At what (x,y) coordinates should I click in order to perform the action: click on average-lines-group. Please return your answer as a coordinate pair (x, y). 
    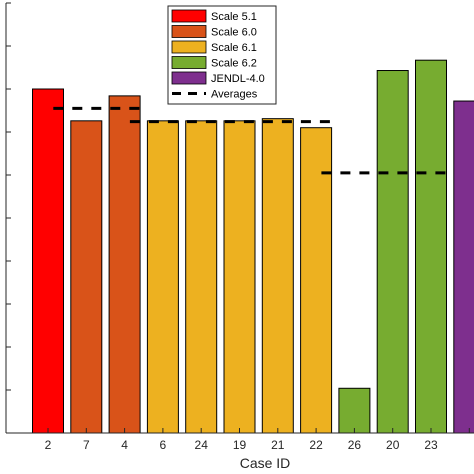
    Looking at the image, I should click on (250, 140).